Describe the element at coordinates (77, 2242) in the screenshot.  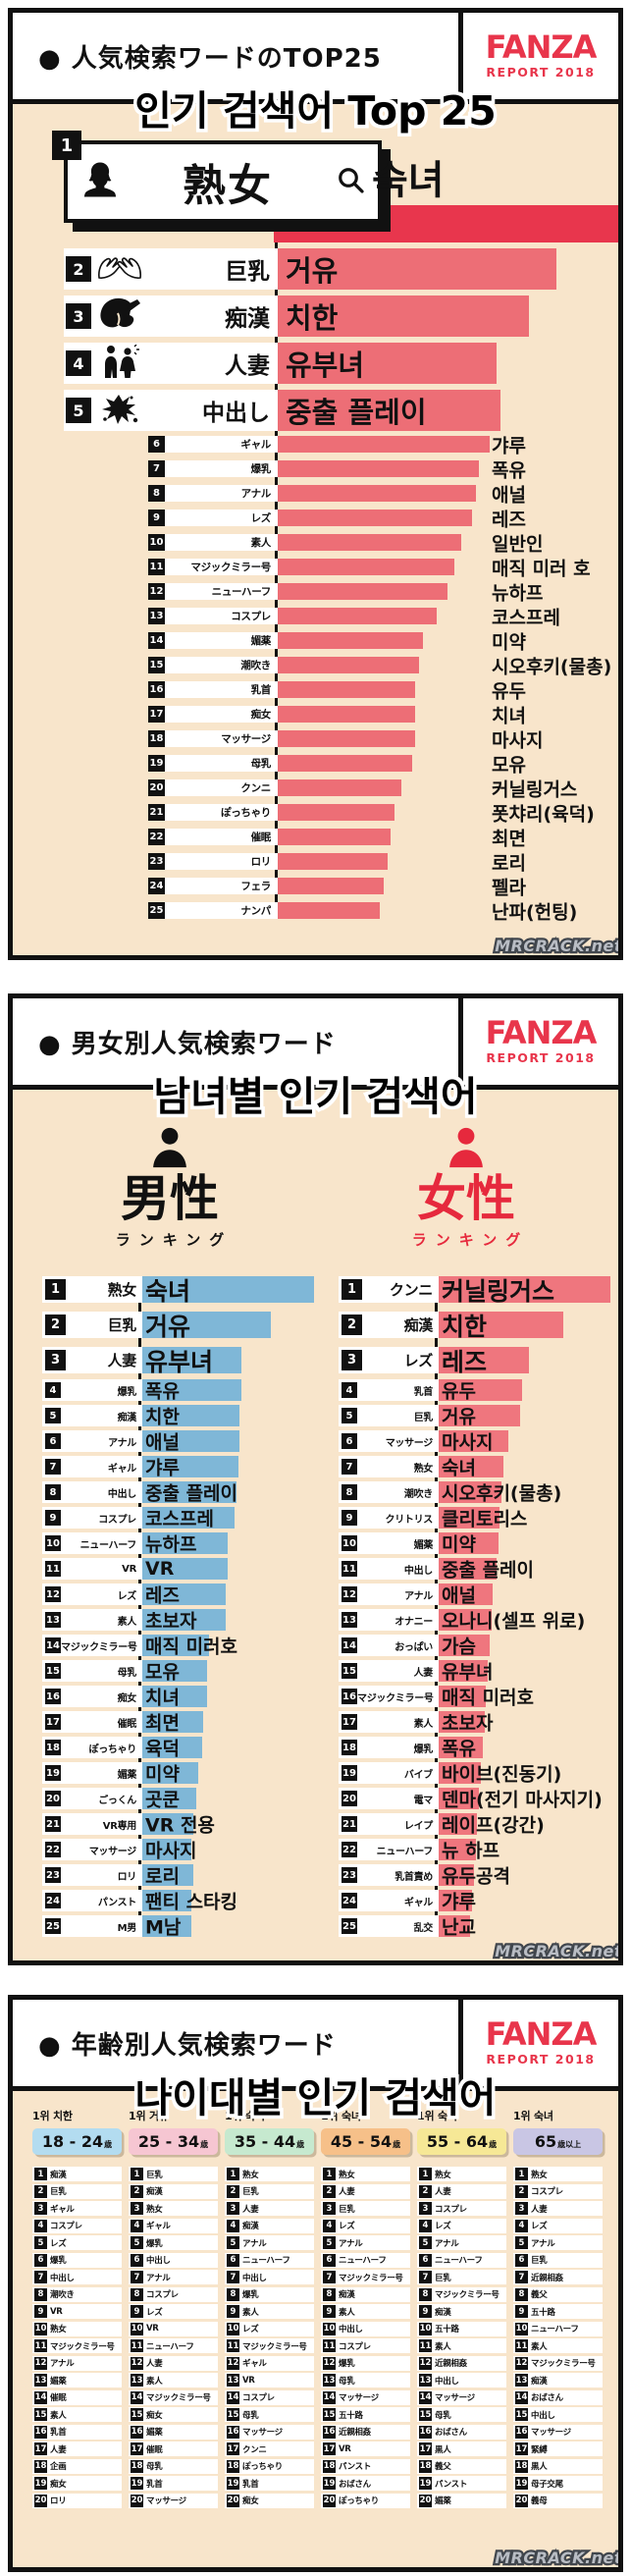
I see `rank-row: 5 レズ` at that location.